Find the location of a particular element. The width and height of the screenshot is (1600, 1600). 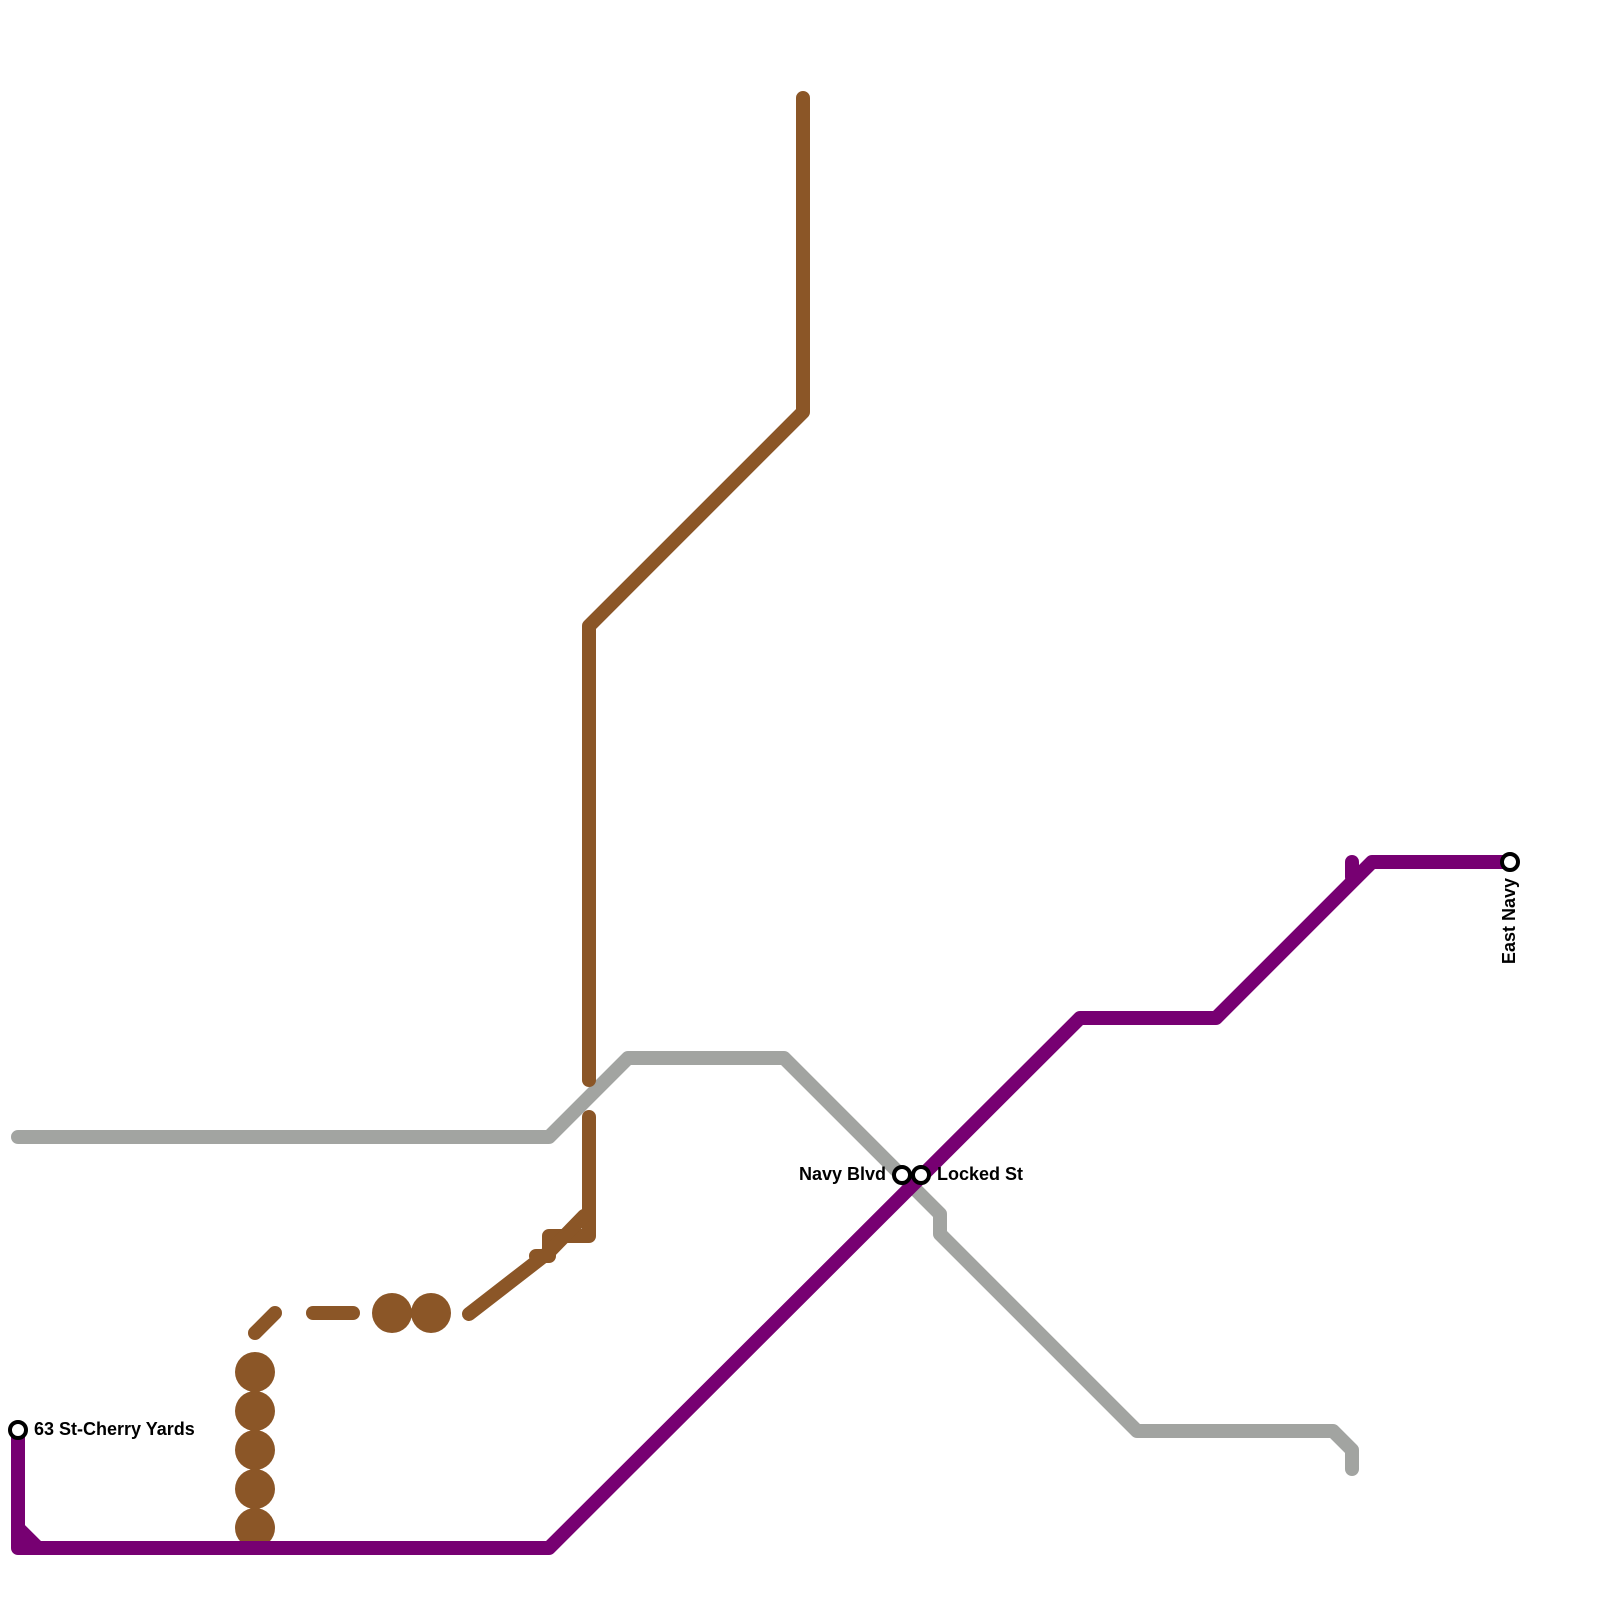

station-label: Locked St is located at coordinates (980, 1174).